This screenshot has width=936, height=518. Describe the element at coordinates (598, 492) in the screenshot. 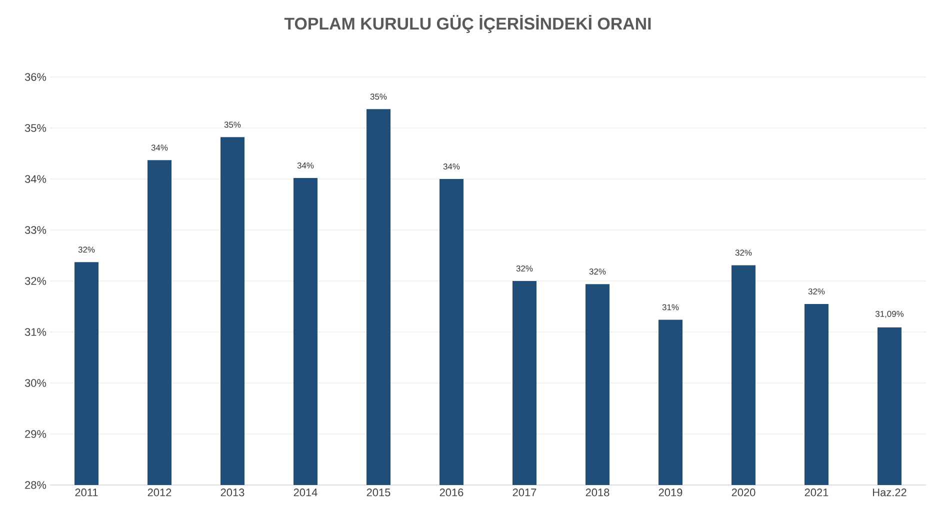

I see `x-tick-label: 2018` at that location.